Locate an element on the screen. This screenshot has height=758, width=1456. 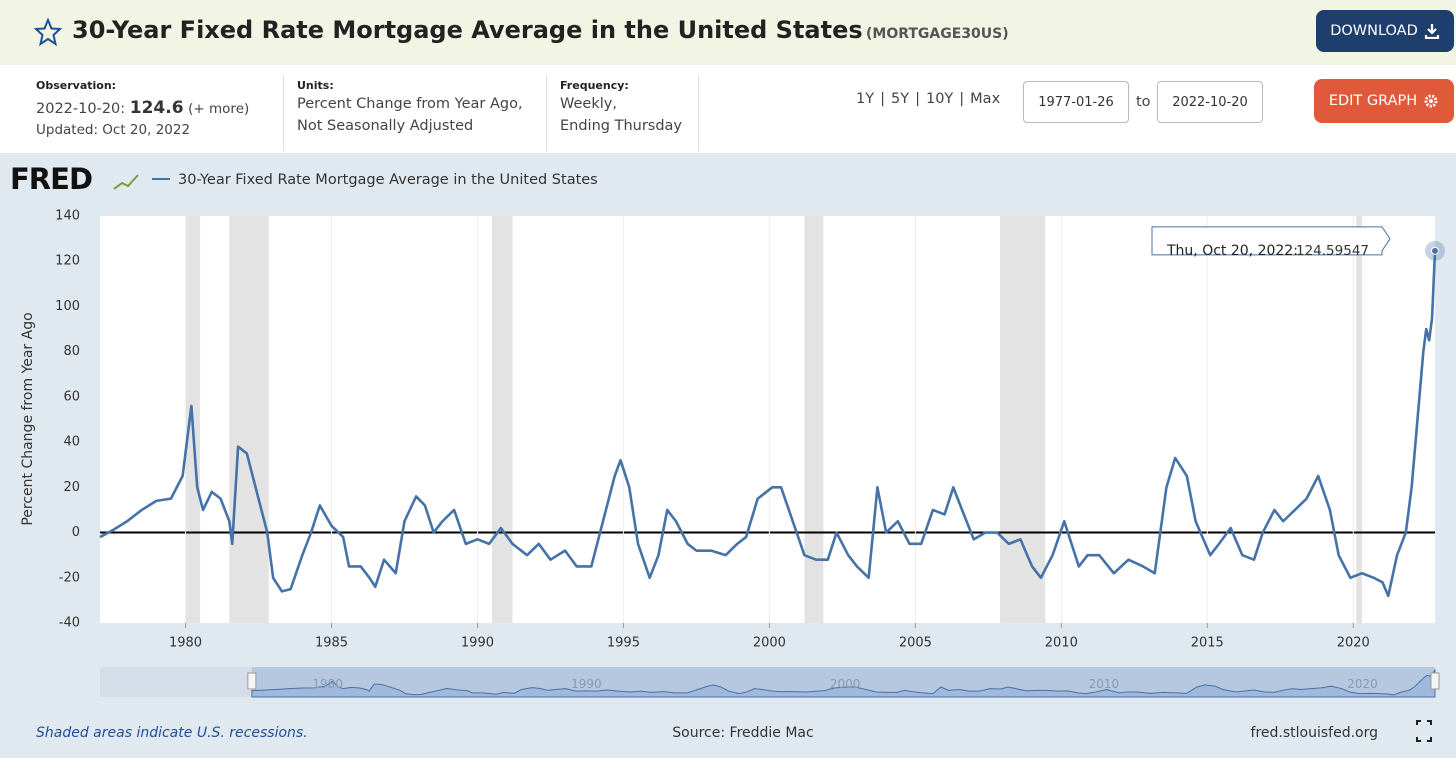
y-tick-label: -40 is located at coordinates (69, 623).